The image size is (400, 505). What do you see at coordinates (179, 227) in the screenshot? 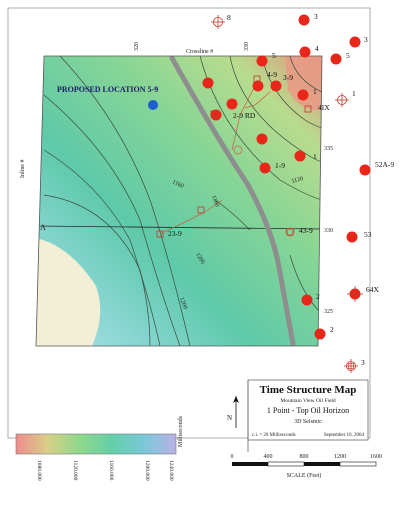
I see `seismic-line-a` at bounding box center [179, 227].